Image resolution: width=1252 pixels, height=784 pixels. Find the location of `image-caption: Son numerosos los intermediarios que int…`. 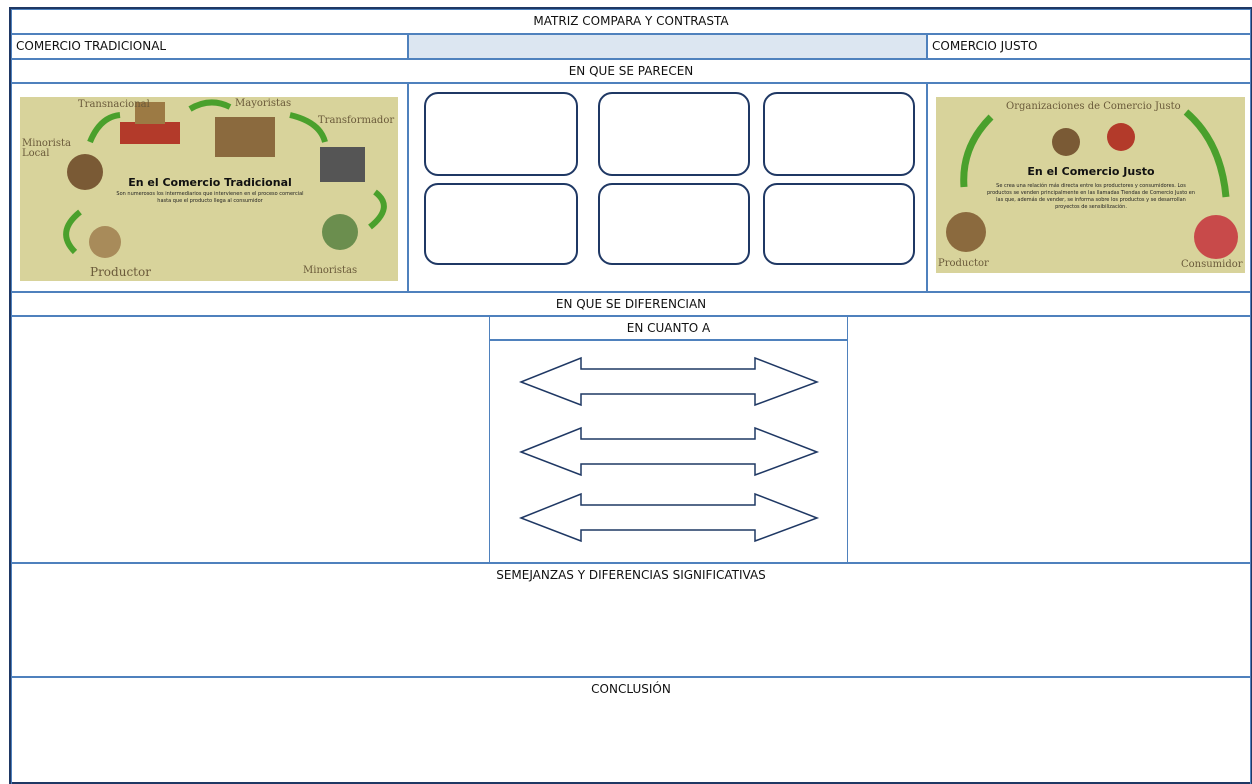

image-caption: Son numerosos los intermediarios que int… is located at coordinates (210, 197).